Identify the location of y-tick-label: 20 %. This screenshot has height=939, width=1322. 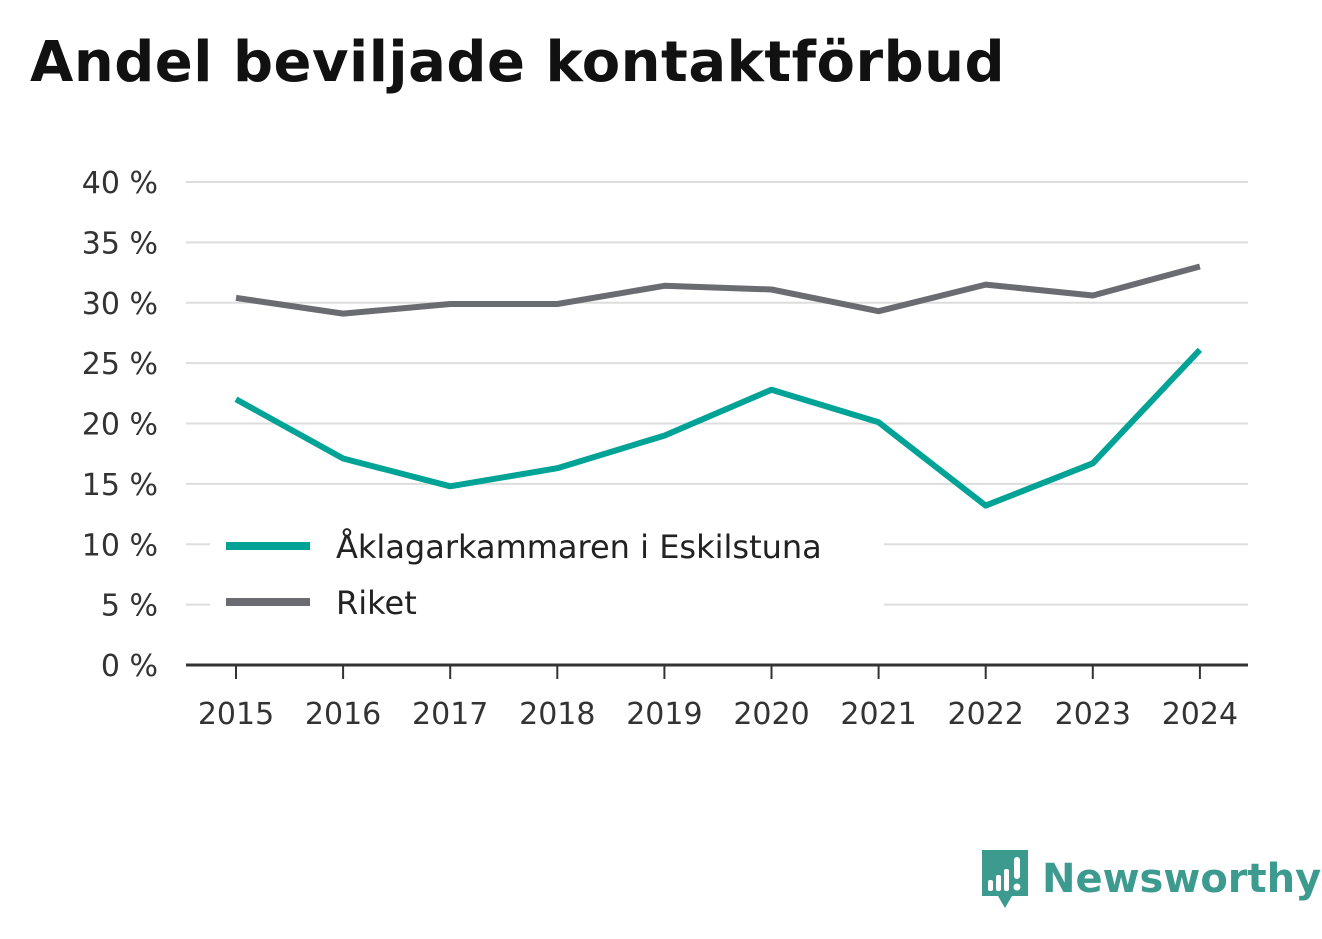
(120, 425).